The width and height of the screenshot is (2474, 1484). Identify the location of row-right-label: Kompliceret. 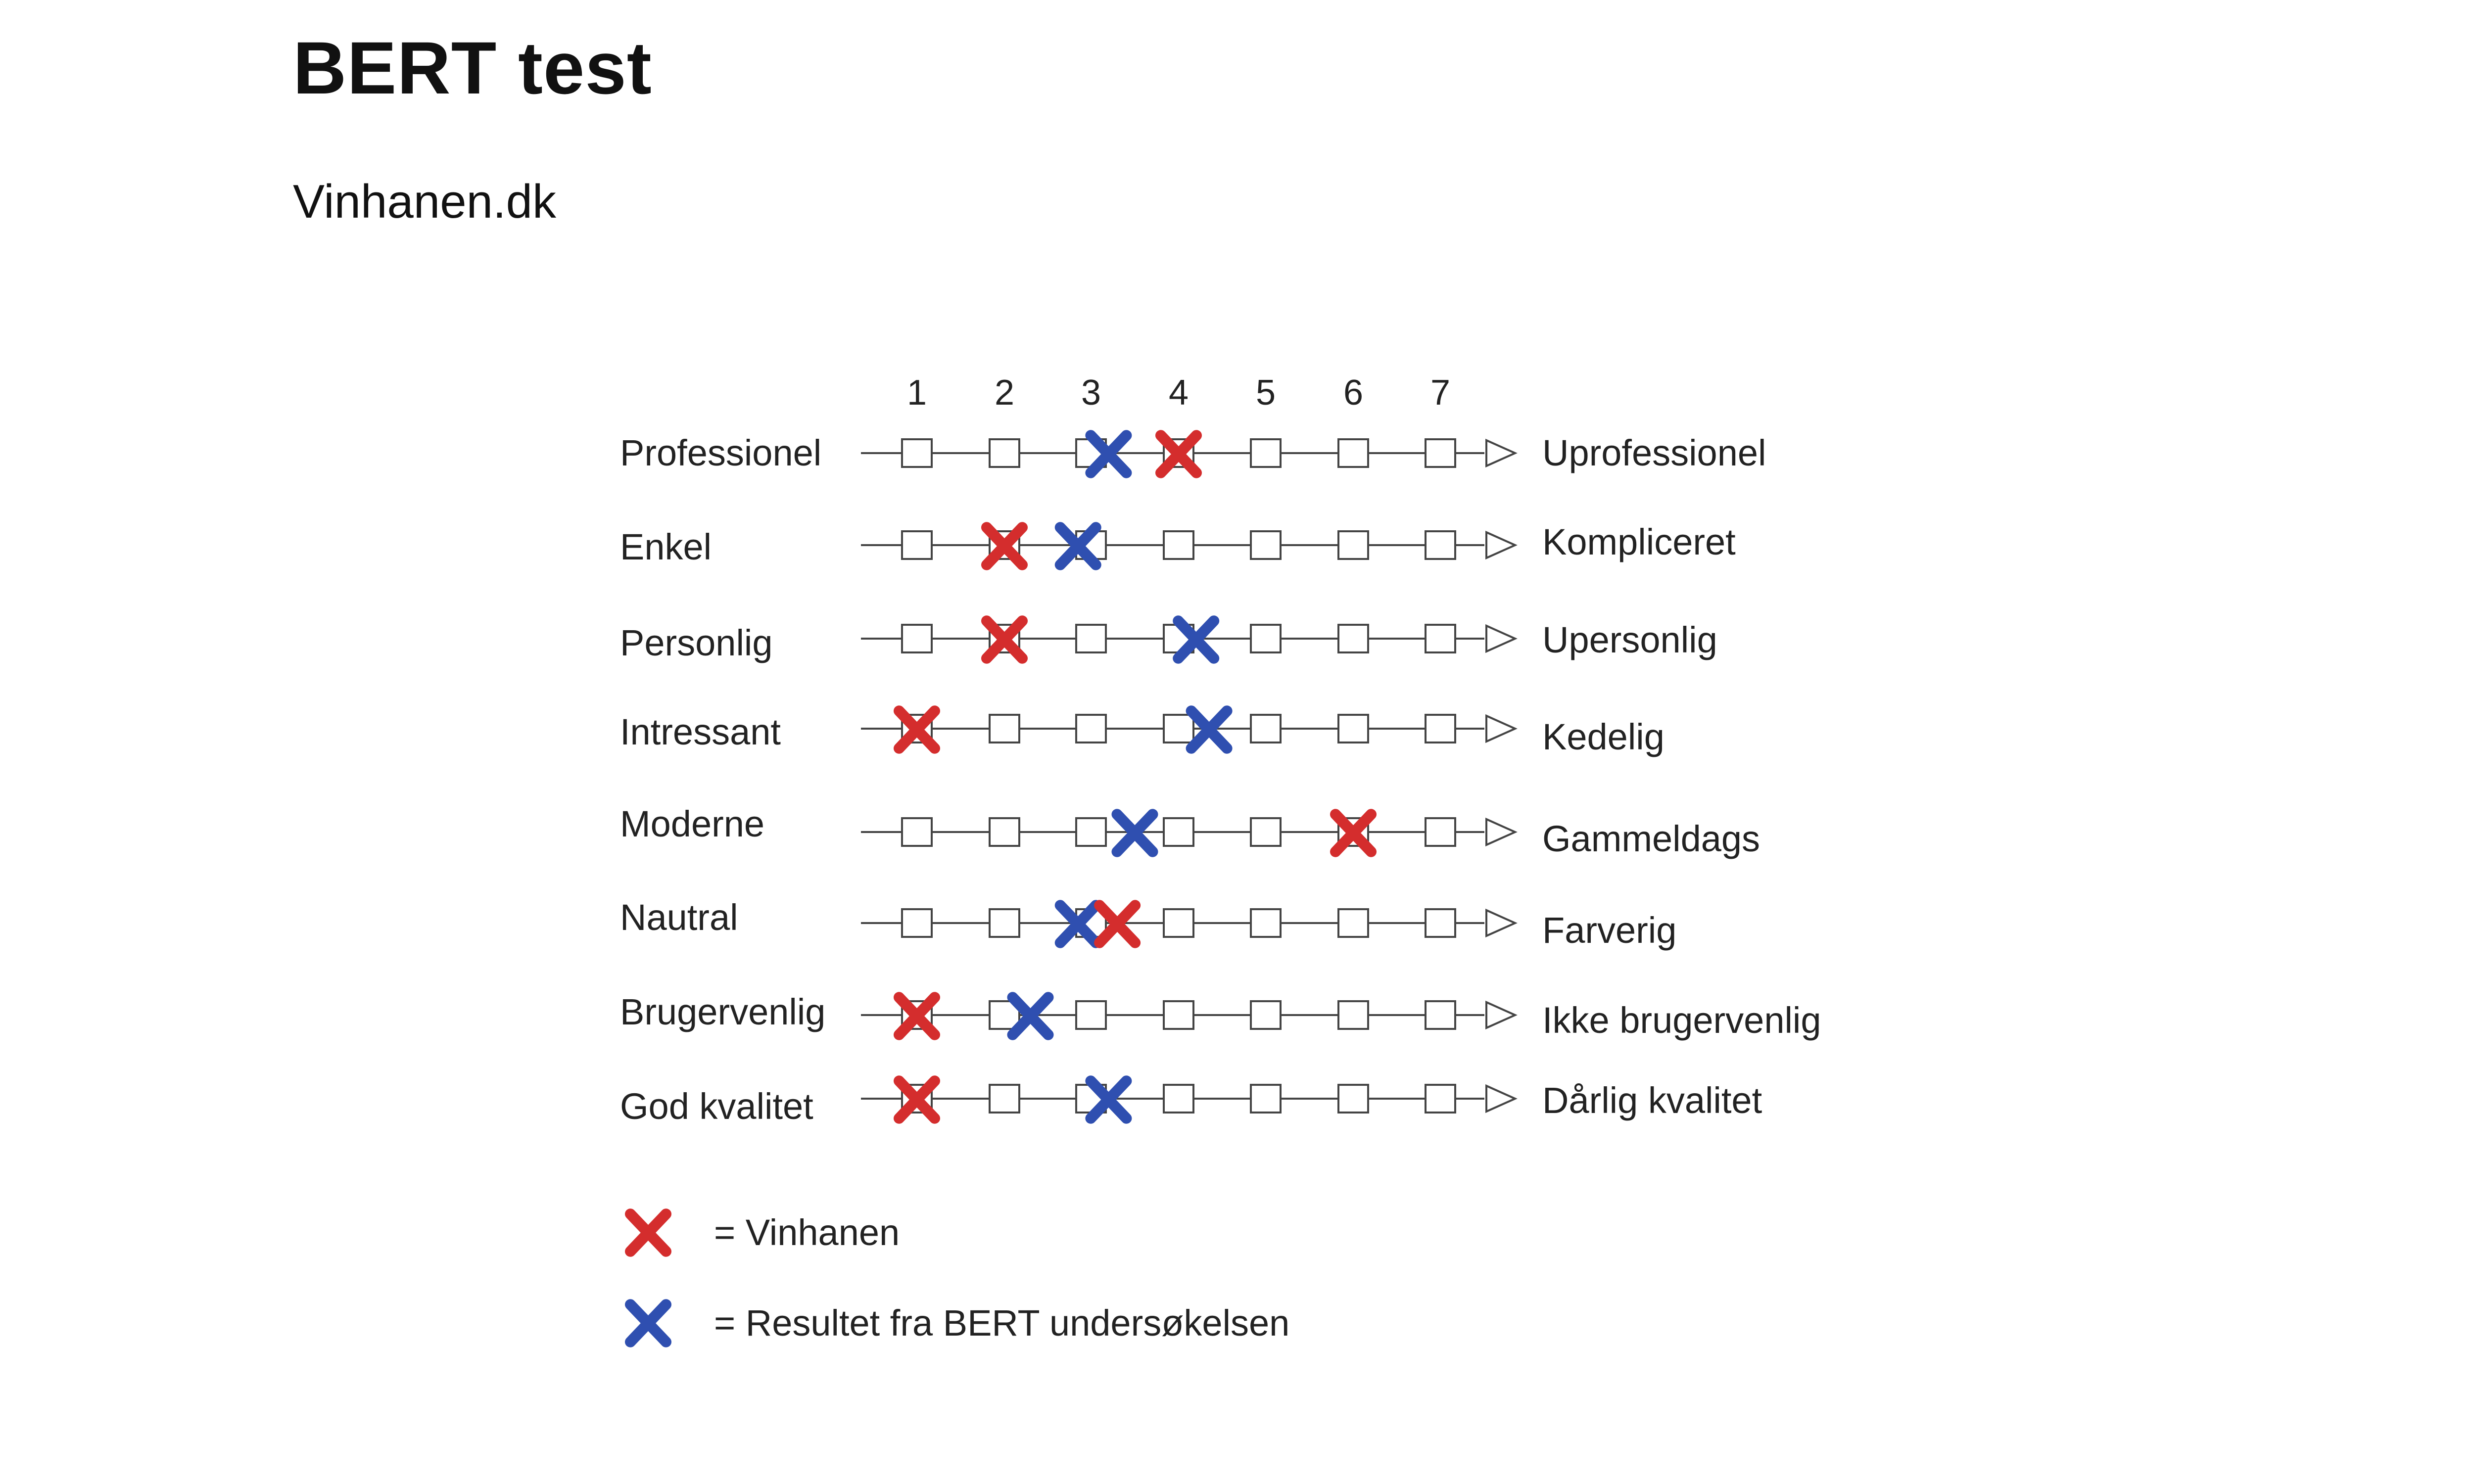
(1639, 541).